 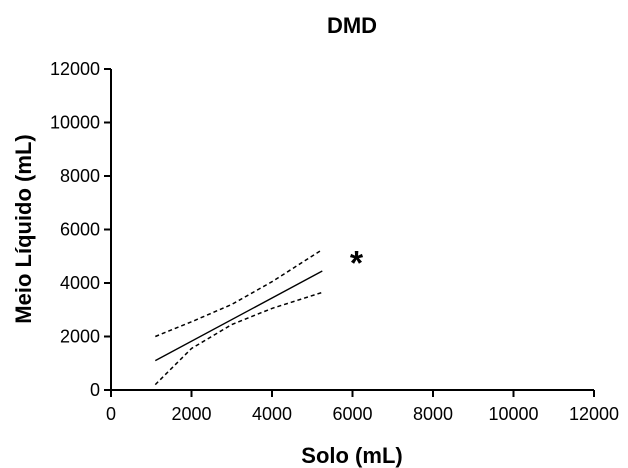 I want to click on x-tick-label: 12000, so click(x=594, y=414).